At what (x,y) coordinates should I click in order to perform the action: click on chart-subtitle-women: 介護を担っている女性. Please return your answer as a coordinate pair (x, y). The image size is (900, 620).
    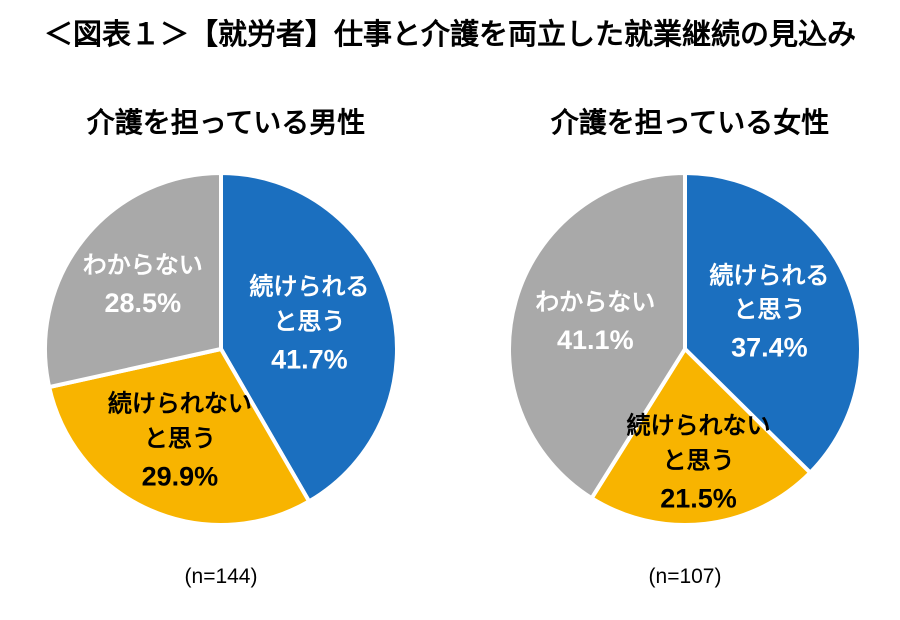
    Looking at the image, I should click on (690, 122).